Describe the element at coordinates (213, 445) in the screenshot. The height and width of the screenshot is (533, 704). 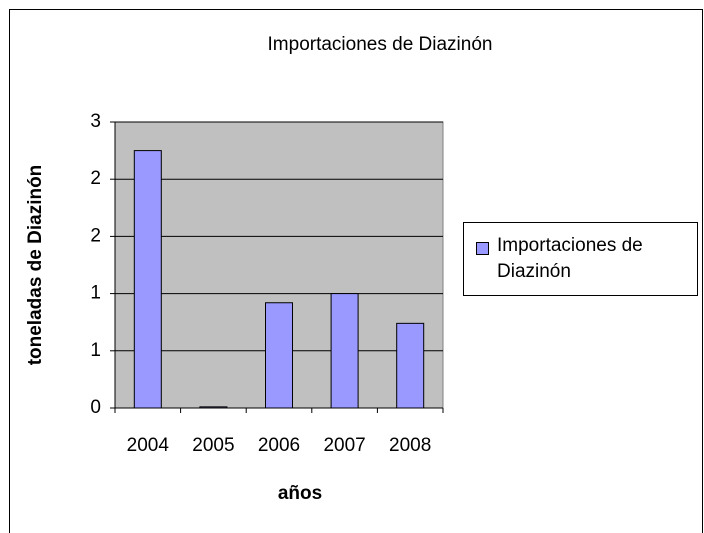
I see `x-tick-label: 2005` at that location.